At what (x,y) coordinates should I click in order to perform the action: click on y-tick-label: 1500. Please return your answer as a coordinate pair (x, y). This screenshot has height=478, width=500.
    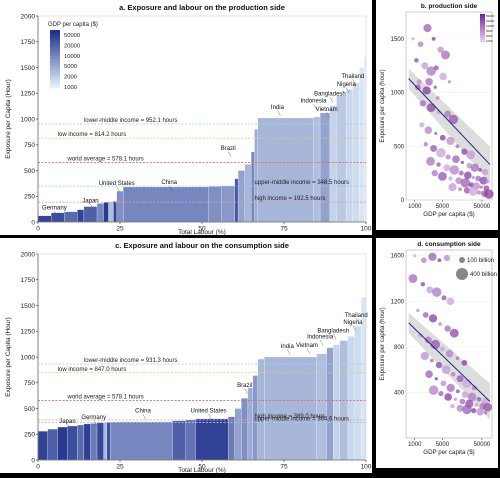
    Looking at the image, I should click on (28, 306).